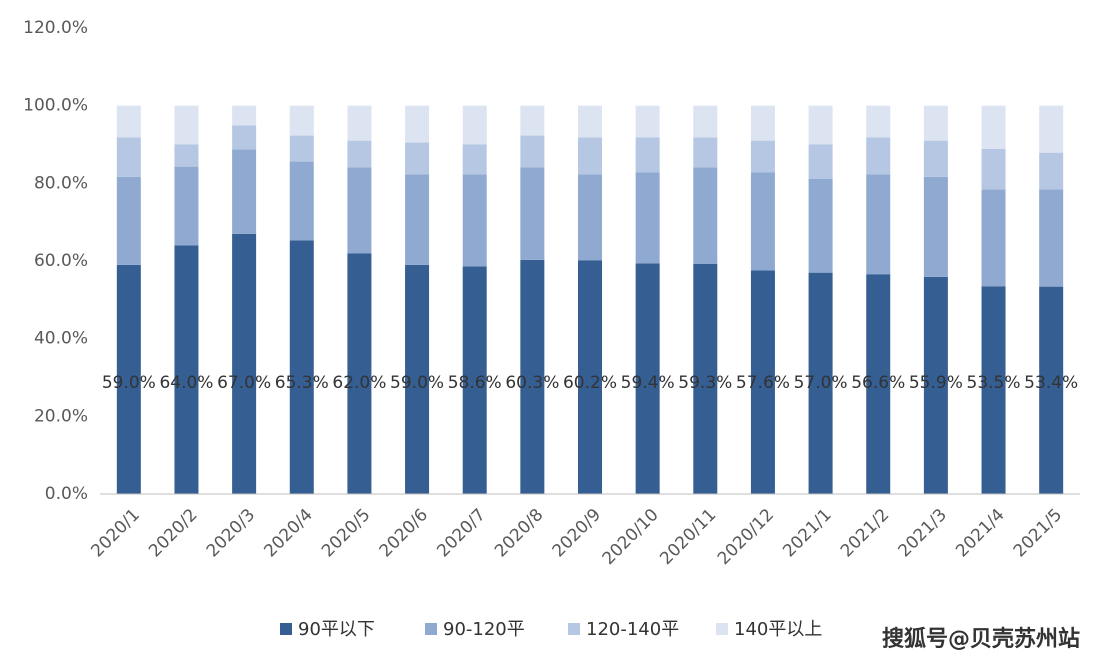 The width and height of the screenshot is (1108, 668). I want to click on x-tick-label: 2020/2, so click(173, 533).